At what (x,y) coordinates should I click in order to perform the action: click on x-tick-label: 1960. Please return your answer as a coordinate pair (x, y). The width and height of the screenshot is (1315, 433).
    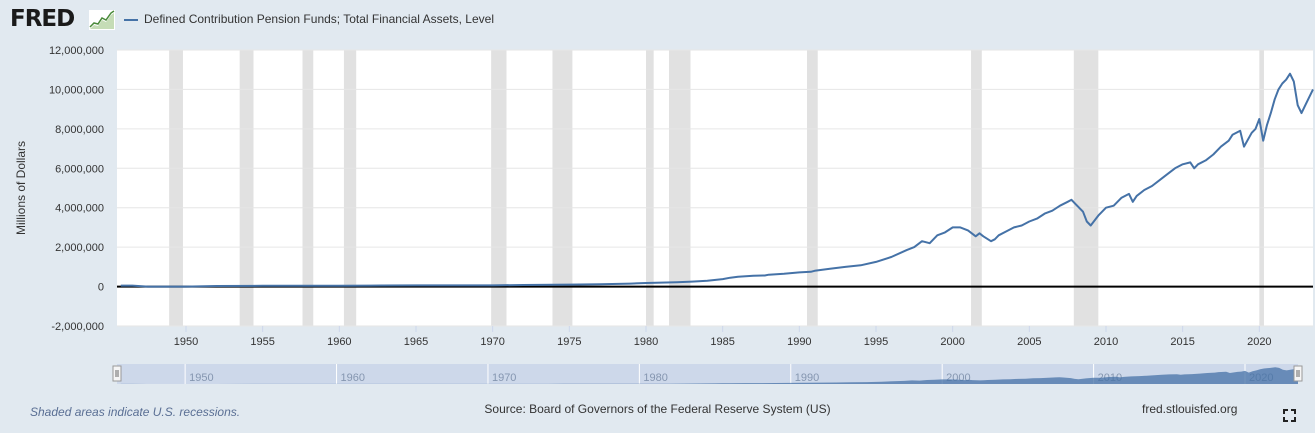
    Looking at the image, I should click on (339, 342).